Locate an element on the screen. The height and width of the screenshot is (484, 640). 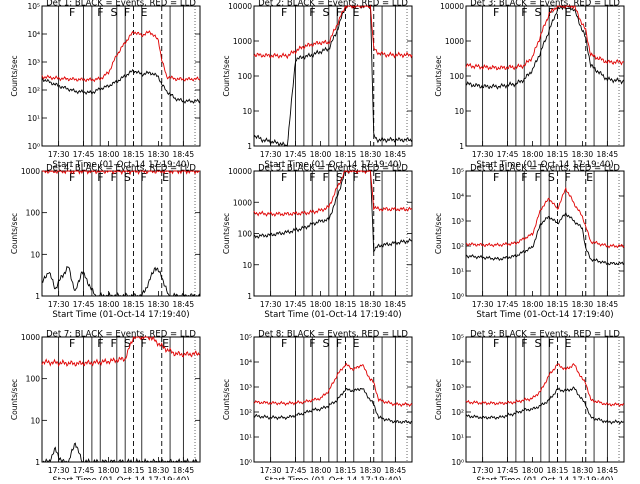
panel-title: Det 6: BLACK = Events, RED = LLD is located at coordinates (545, 169).